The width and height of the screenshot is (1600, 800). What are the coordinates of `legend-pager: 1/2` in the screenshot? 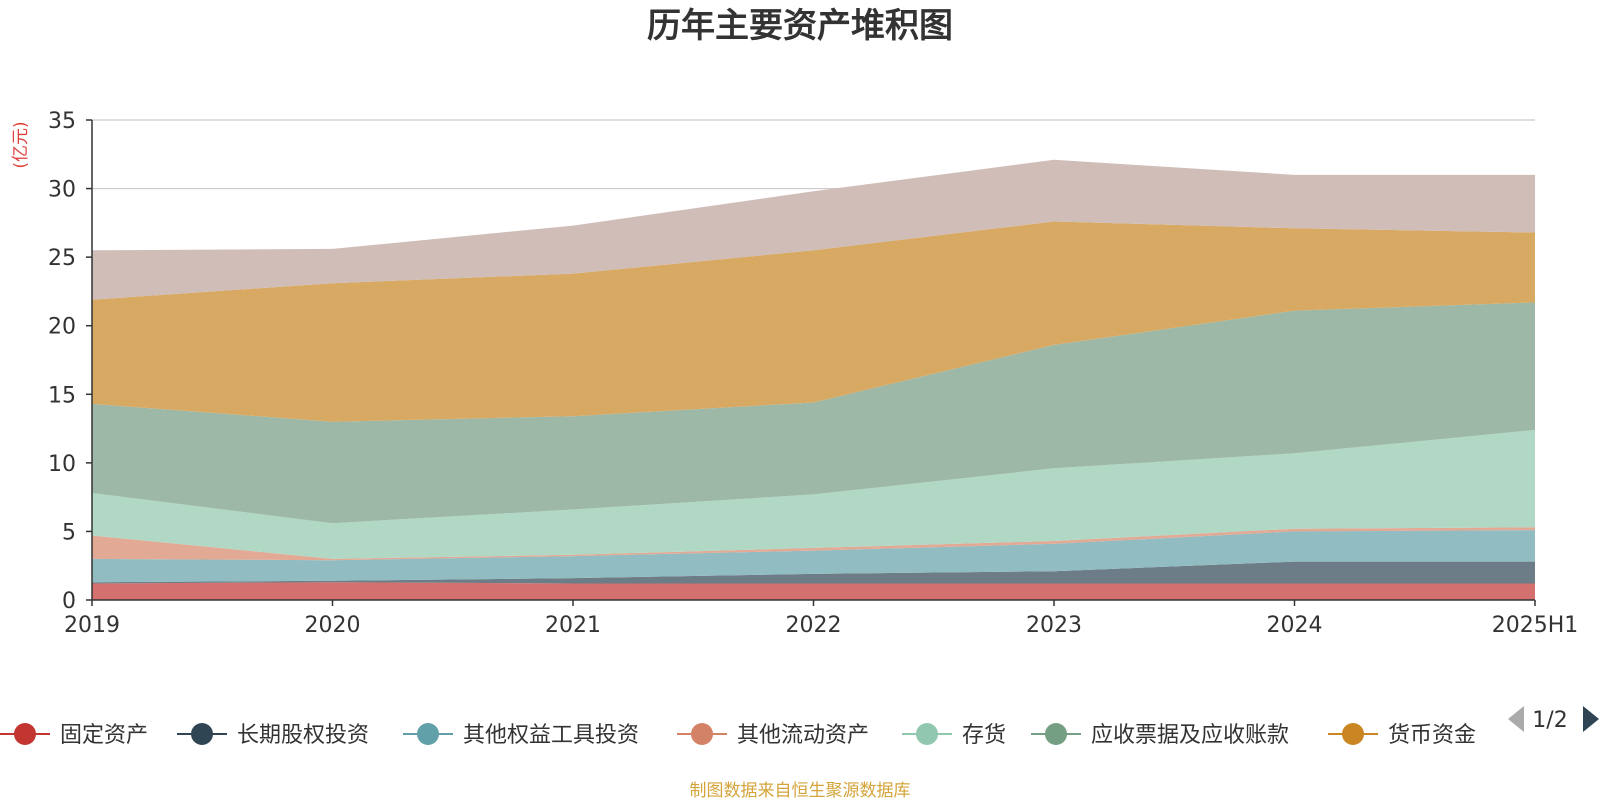 It's located at (1553, 719).